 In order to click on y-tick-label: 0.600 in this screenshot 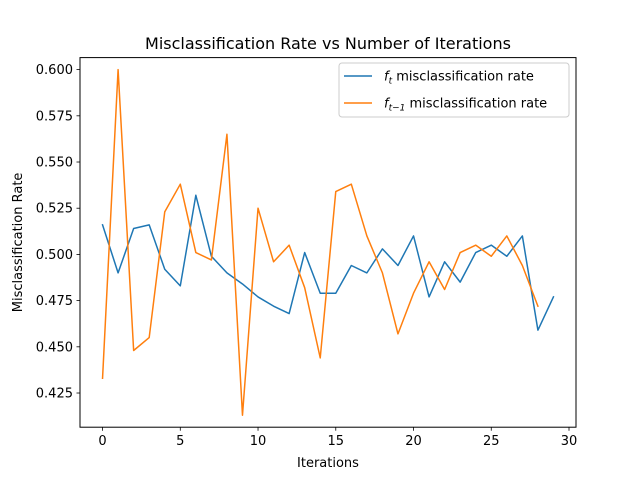, I will do `click(54, 70)`.